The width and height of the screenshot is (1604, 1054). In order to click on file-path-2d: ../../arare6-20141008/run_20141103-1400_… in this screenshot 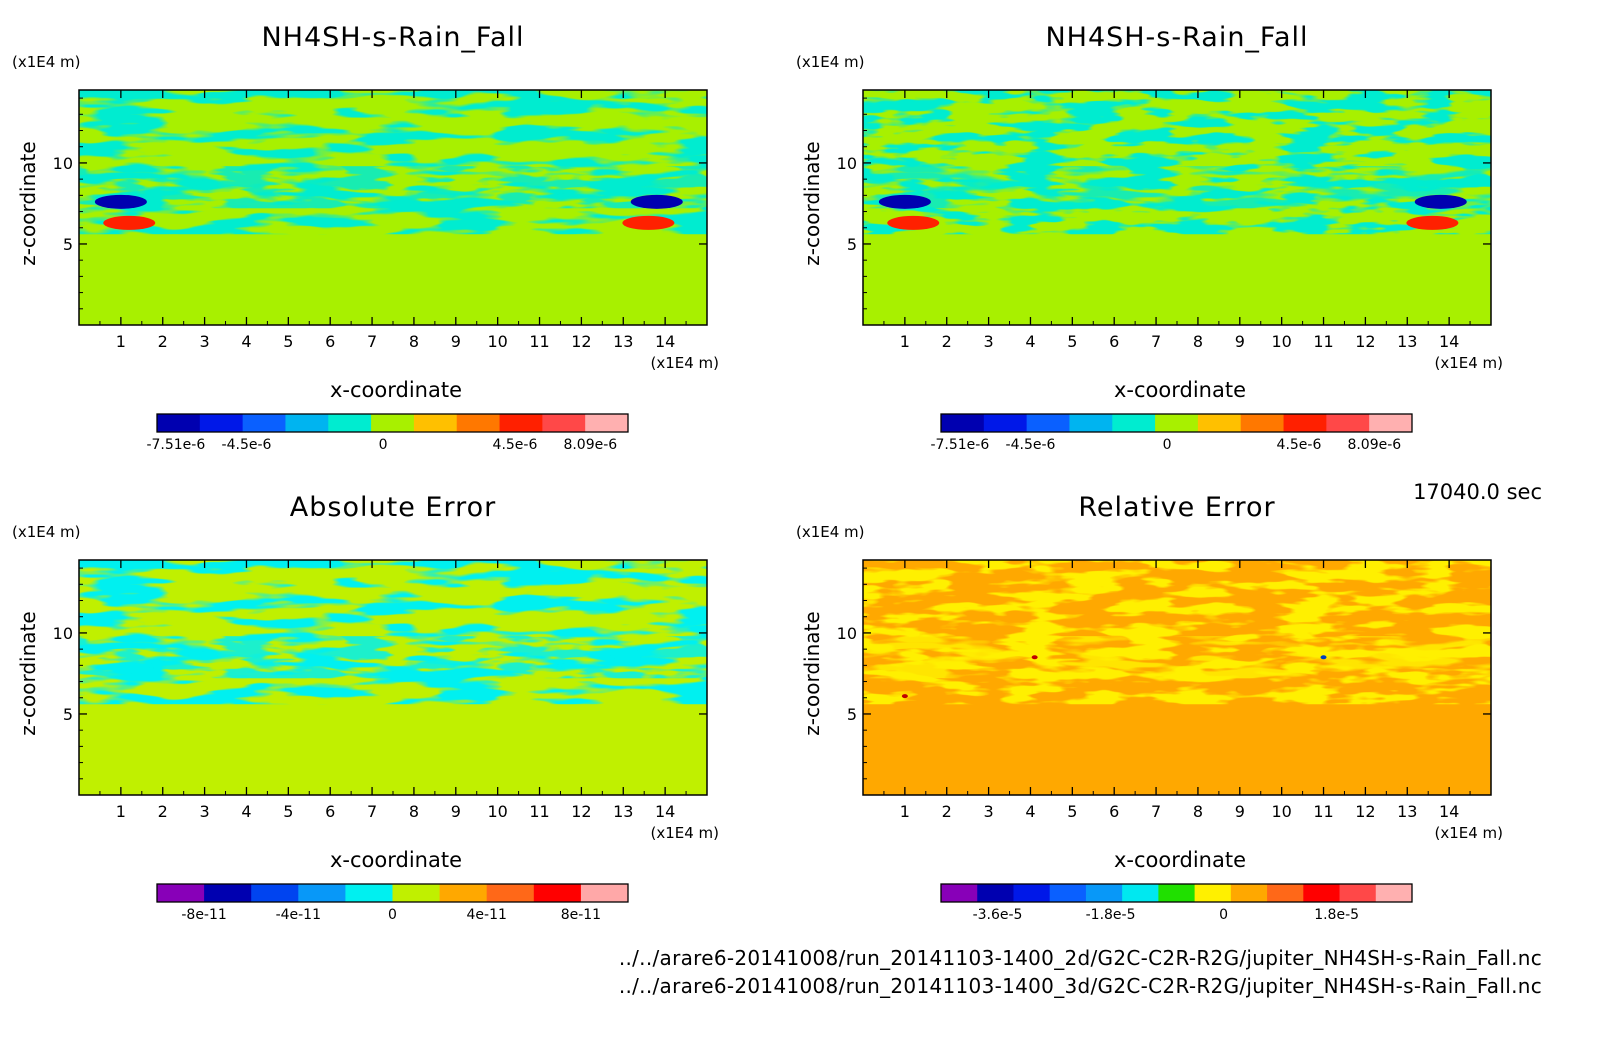, I will do `click(1080, 958)`.